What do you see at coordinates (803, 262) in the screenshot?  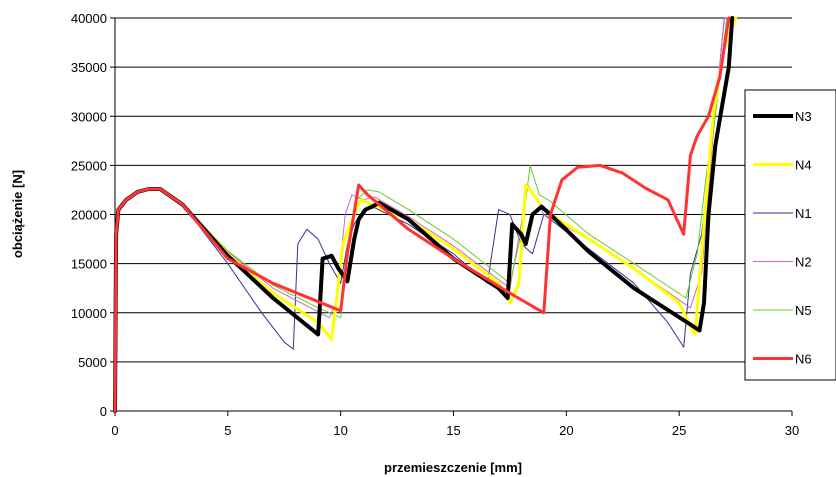 I see `legend-label-n2: N2` at bounding box center [803, 262].